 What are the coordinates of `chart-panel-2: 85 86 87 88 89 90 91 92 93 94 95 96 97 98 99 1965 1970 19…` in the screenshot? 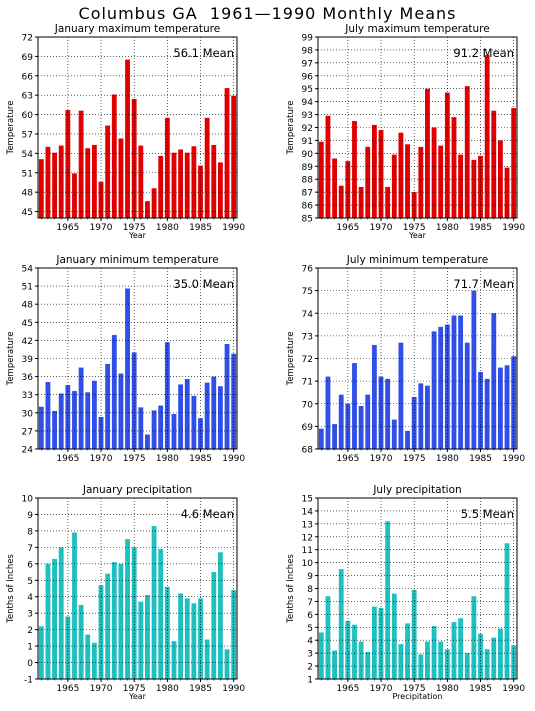 It's located at (405, 131).